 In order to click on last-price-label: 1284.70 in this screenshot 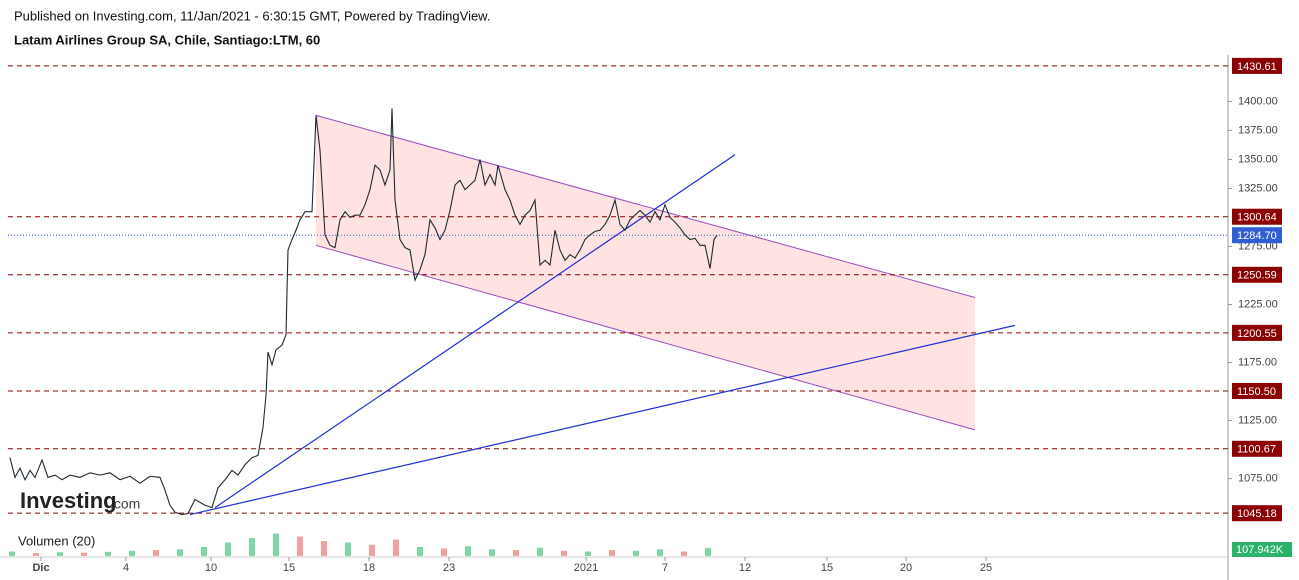, I will do `click(1257, 236)`.